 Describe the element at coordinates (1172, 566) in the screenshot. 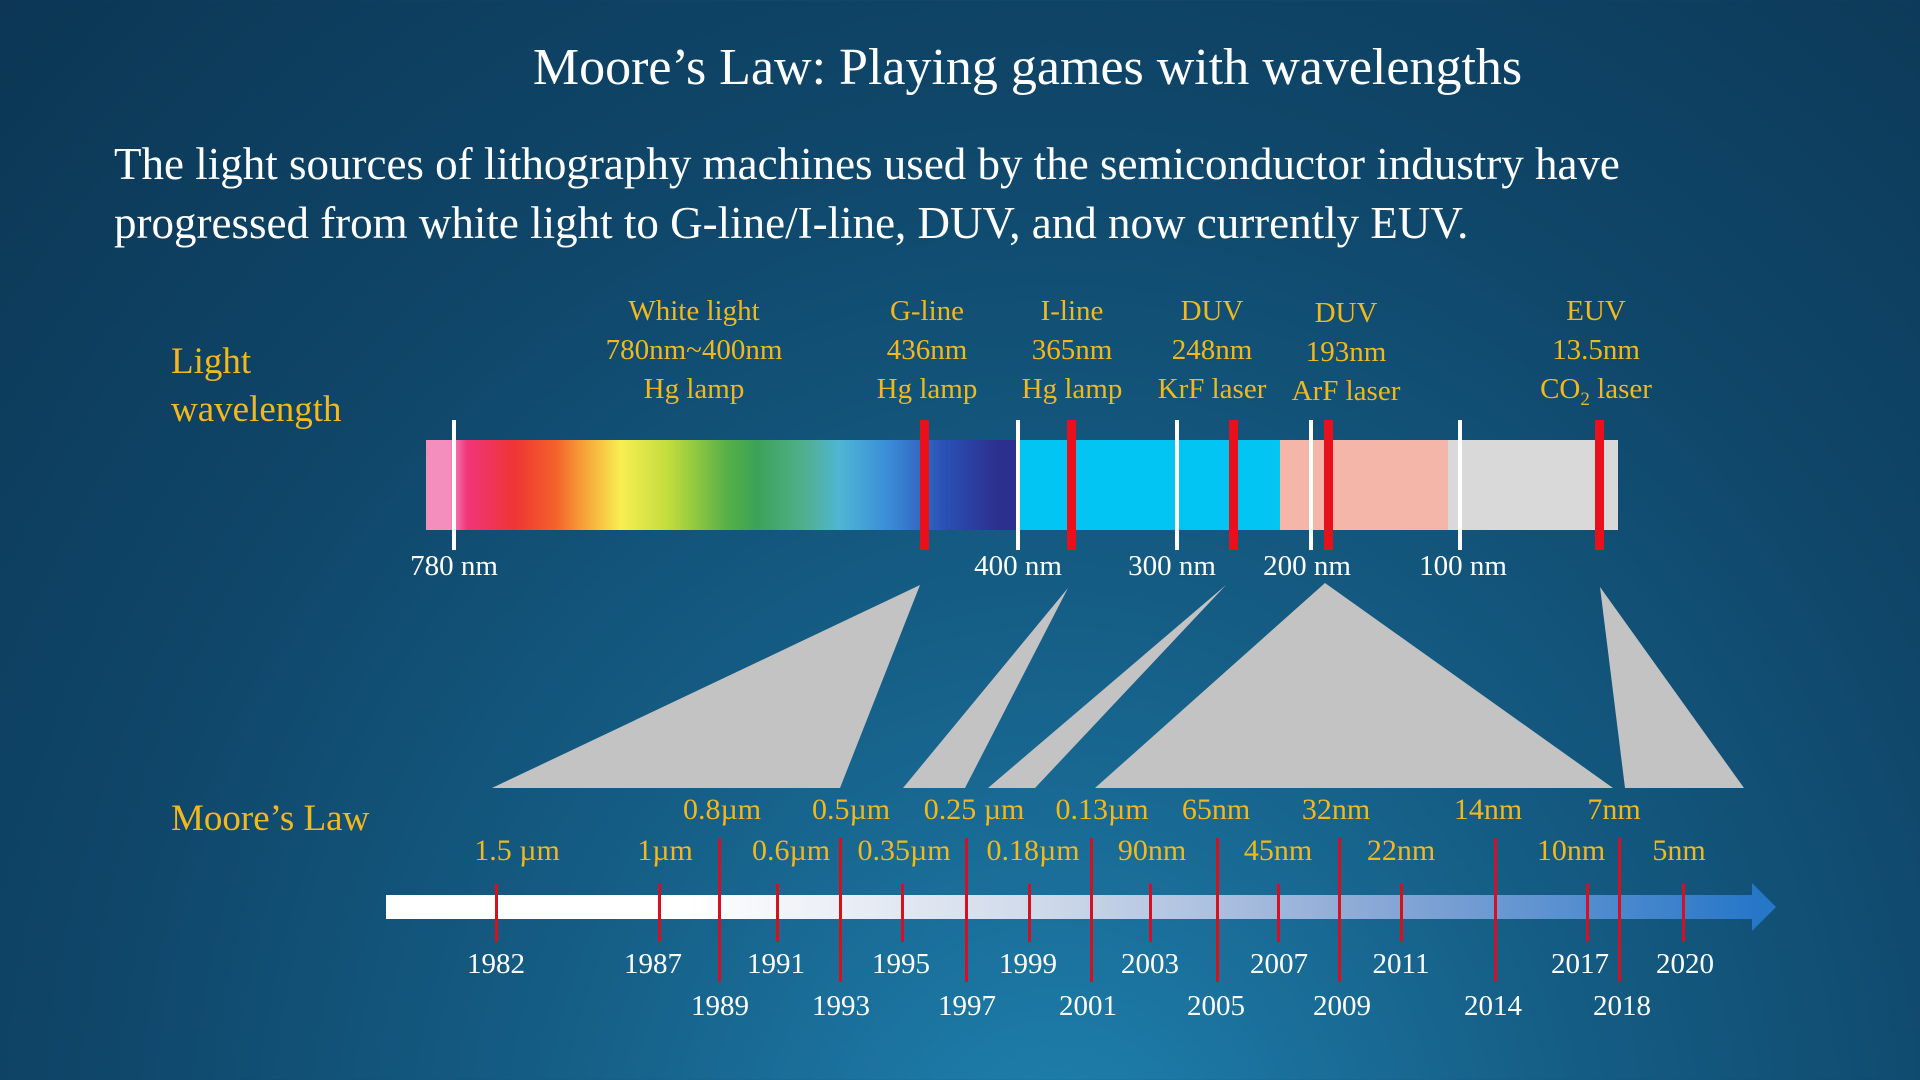

I see `wavelength-tick-label: 300 nm` at that location.